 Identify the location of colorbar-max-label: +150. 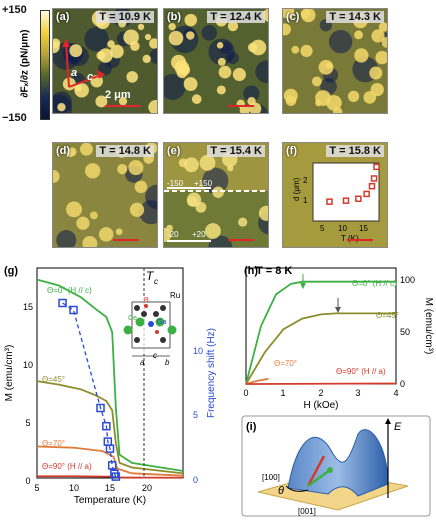
(14, 10).